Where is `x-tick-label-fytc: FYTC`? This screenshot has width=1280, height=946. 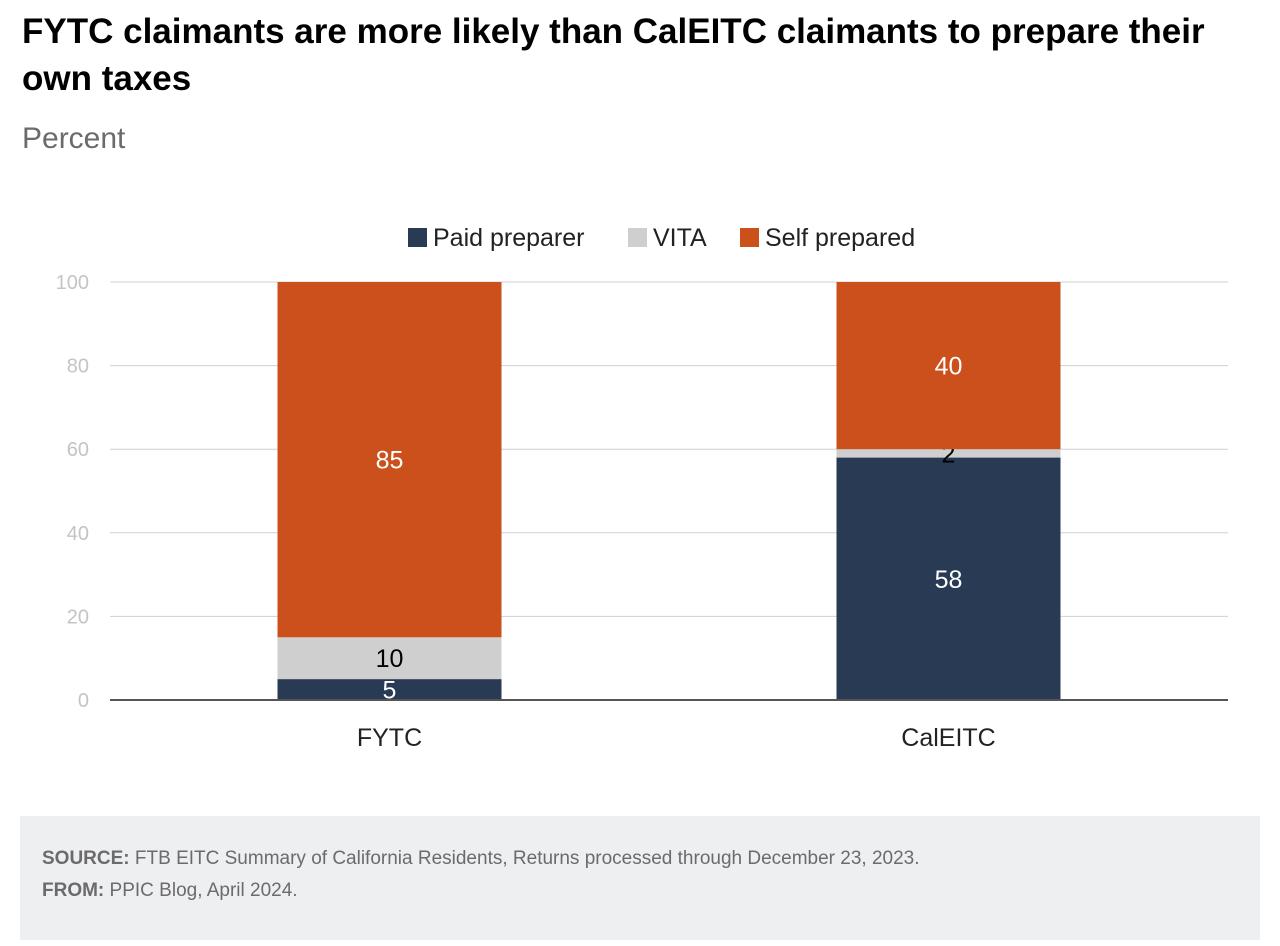 x-tick-label-fytc: FYTC is located at coordinates (389, 738).